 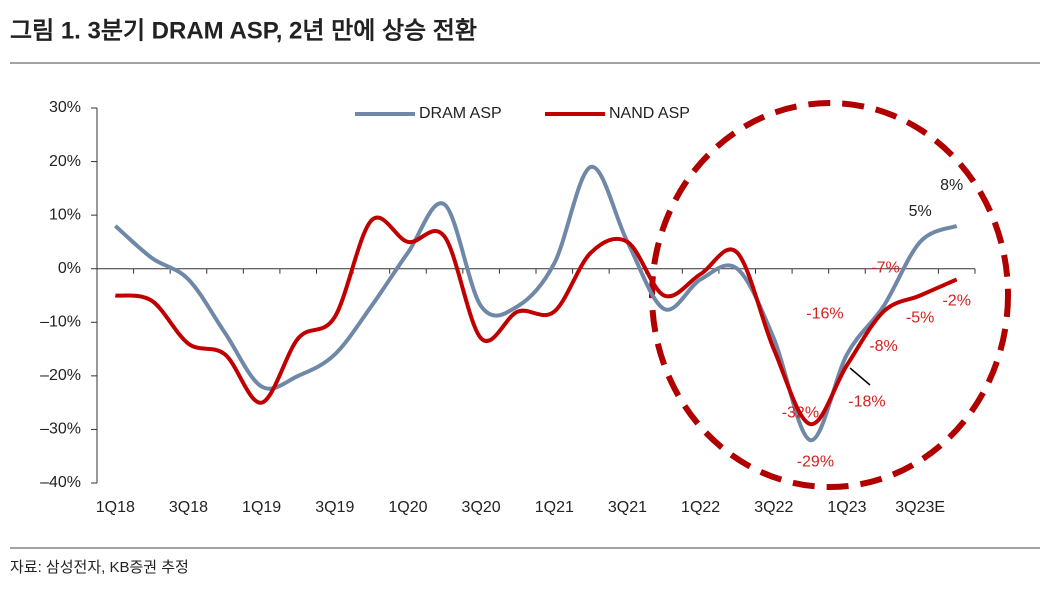 I want to click on x-tick-label: 1Q22, so click(x=700, y=507).